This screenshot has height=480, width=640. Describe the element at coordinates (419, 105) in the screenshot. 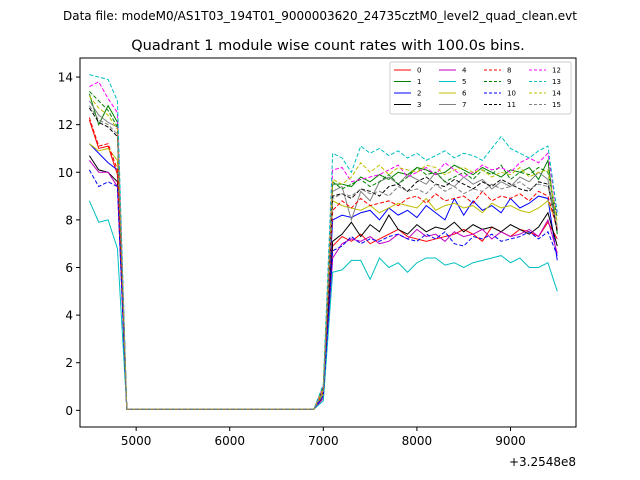

I see `legend-label-3: 3` at that location.